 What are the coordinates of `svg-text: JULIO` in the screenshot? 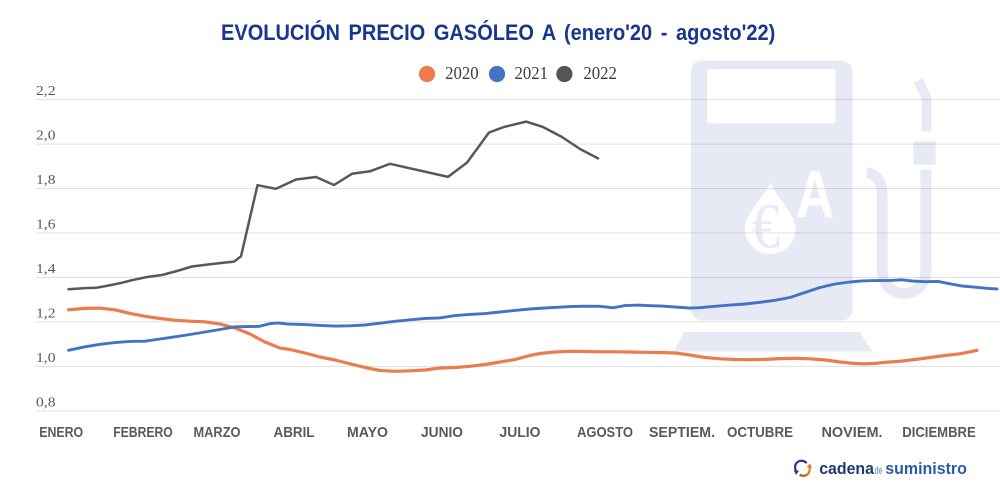 It's located at (520, 433).